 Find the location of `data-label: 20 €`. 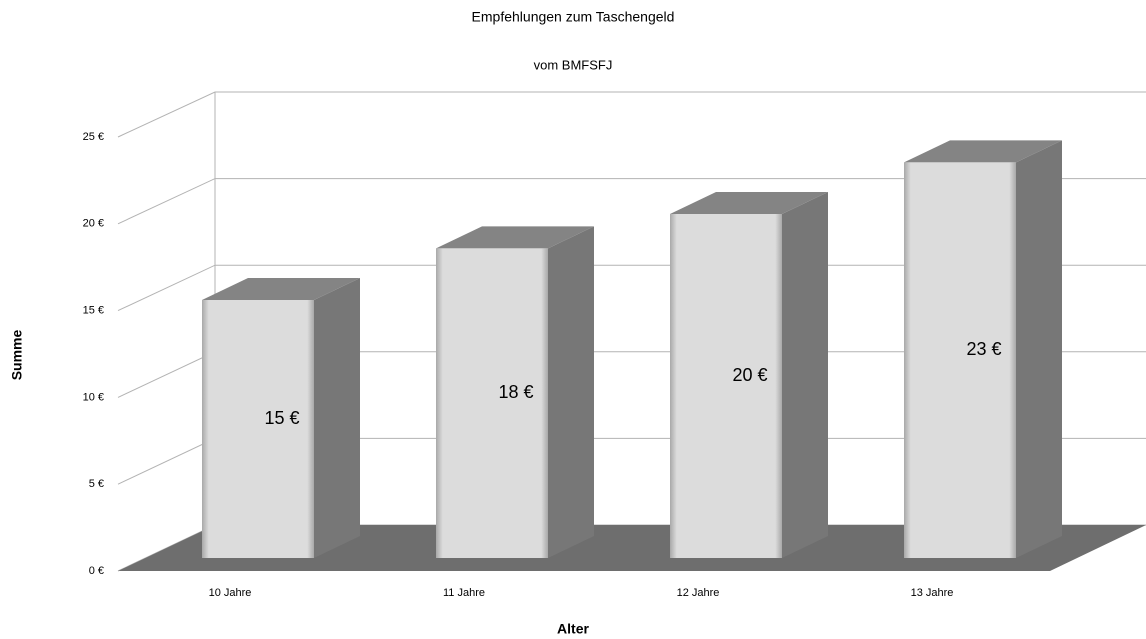

data-label: 20 € is located at coordinates (749, 375).